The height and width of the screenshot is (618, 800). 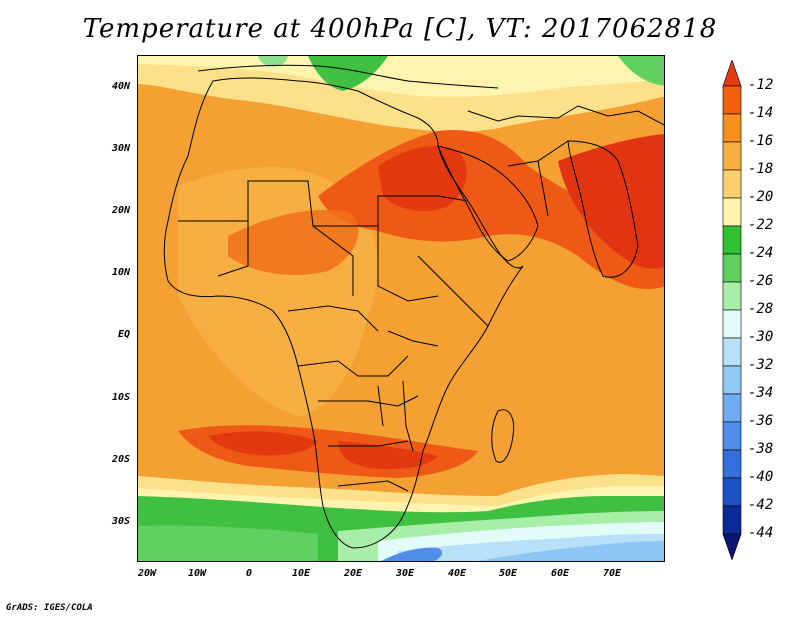 What do you see at coordinates (120, 210) in the screenshot?
I see `lat-label: 20N` at bounding box center [120, 210].